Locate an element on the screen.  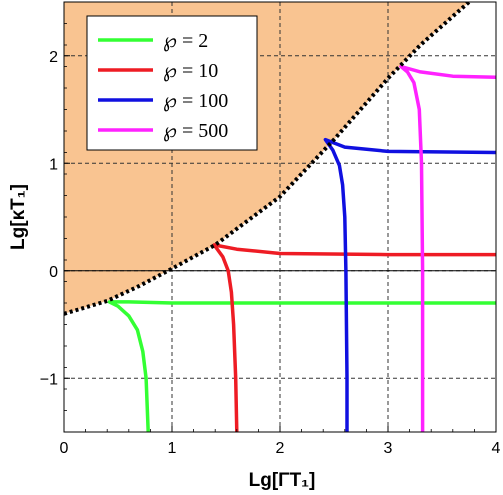
y-tick-label: −1 is located at coordinates (49, 379).